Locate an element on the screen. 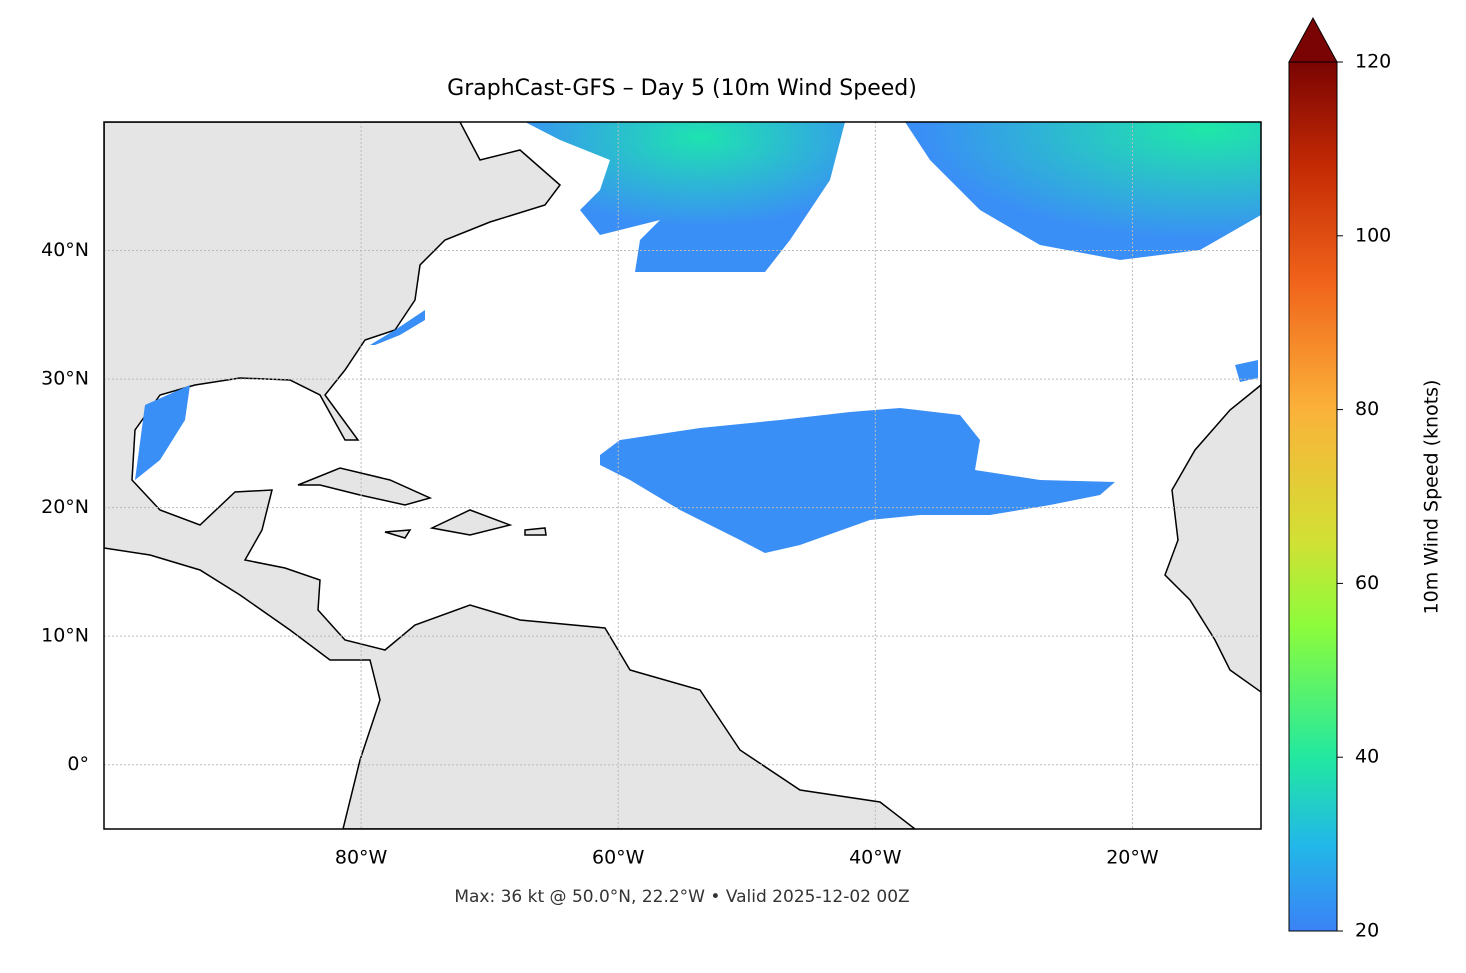  colorbar-extend is located at coordinates (1313, 39).